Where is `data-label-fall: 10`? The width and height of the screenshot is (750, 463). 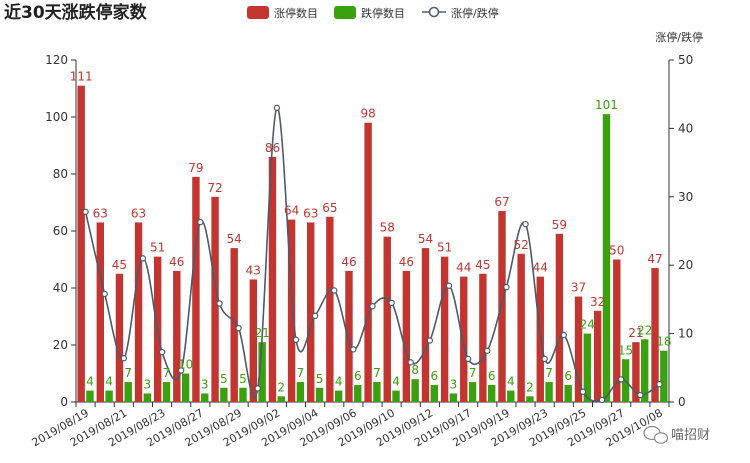 data-label-fall: 10 is located at coordinates (185, 365).